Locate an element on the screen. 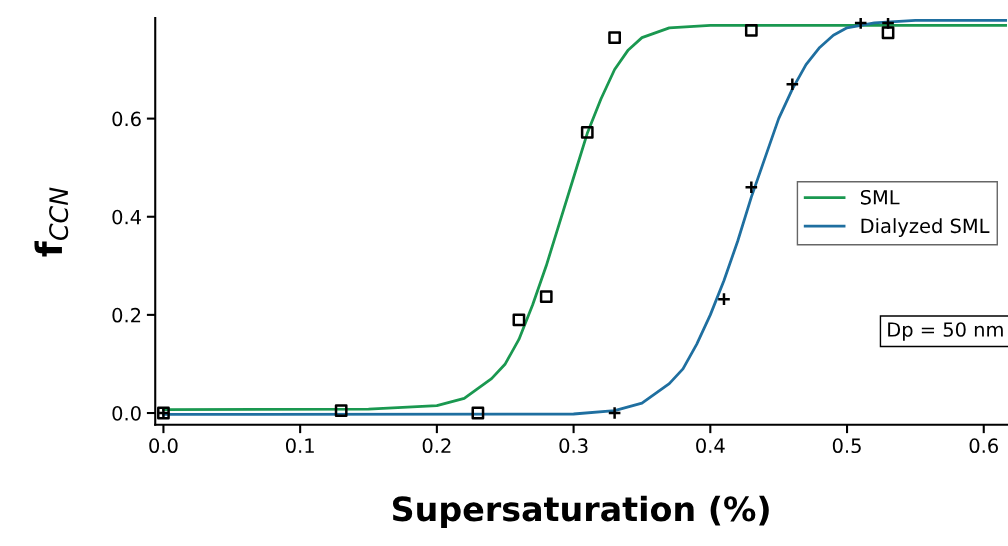 This screenshot has width=1008, height=546. y-axis-title: f$_{CCN}$ is located at coordinates (51, 222).